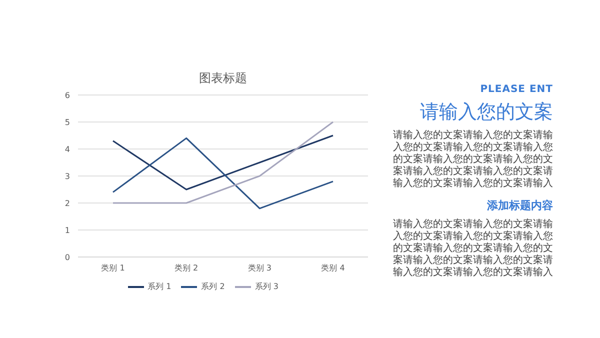 The width and height of the screenshot is (600, 338). I want to click on x-tick-label: 类别 2, so click(186, 268).